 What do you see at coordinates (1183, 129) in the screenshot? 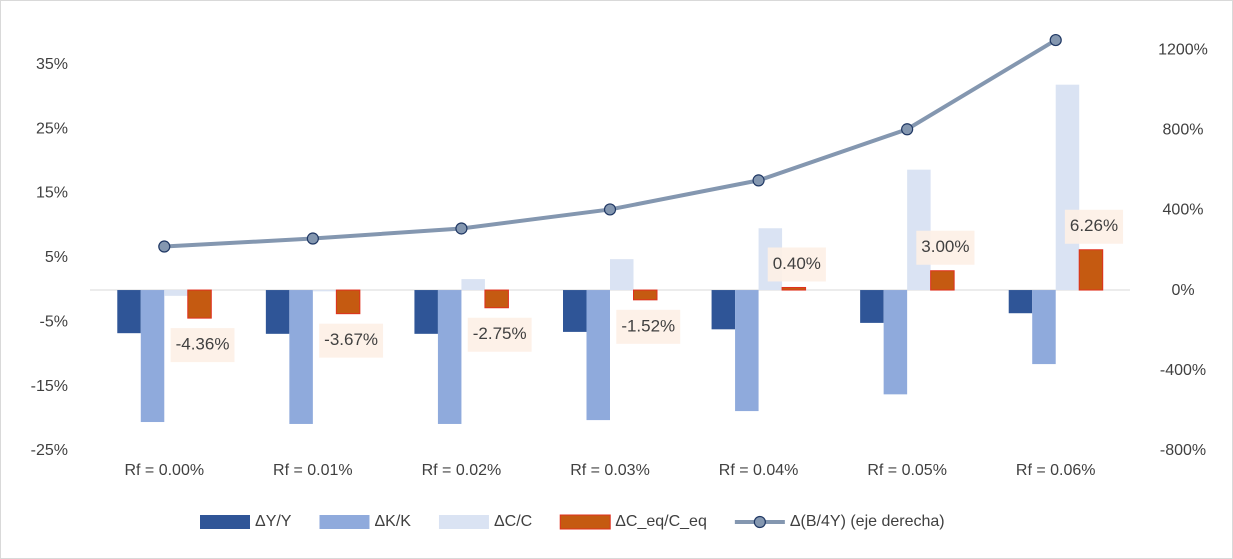
I see `y2-tick-label: 800%` at bounding box center [1183, 129].